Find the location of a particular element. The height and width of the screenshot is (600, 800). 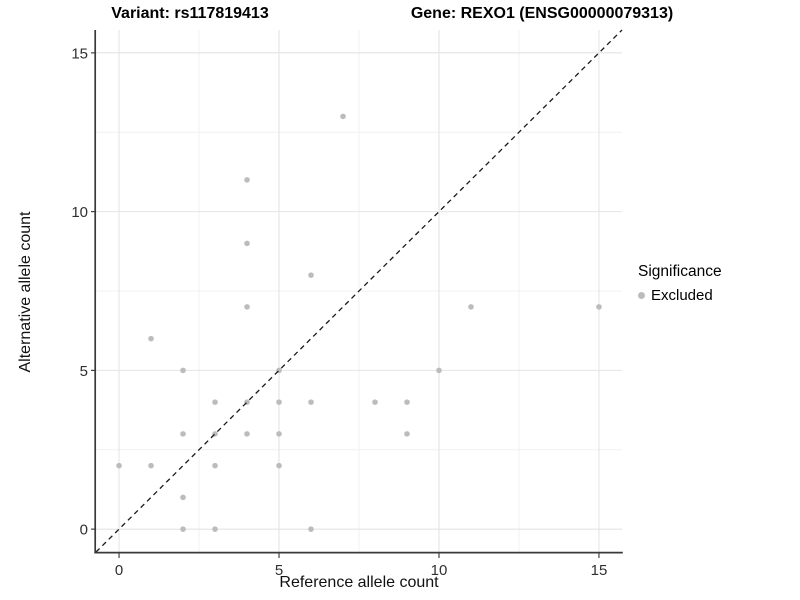

y-tick-label: 0 is located at coordinates (84, 530).